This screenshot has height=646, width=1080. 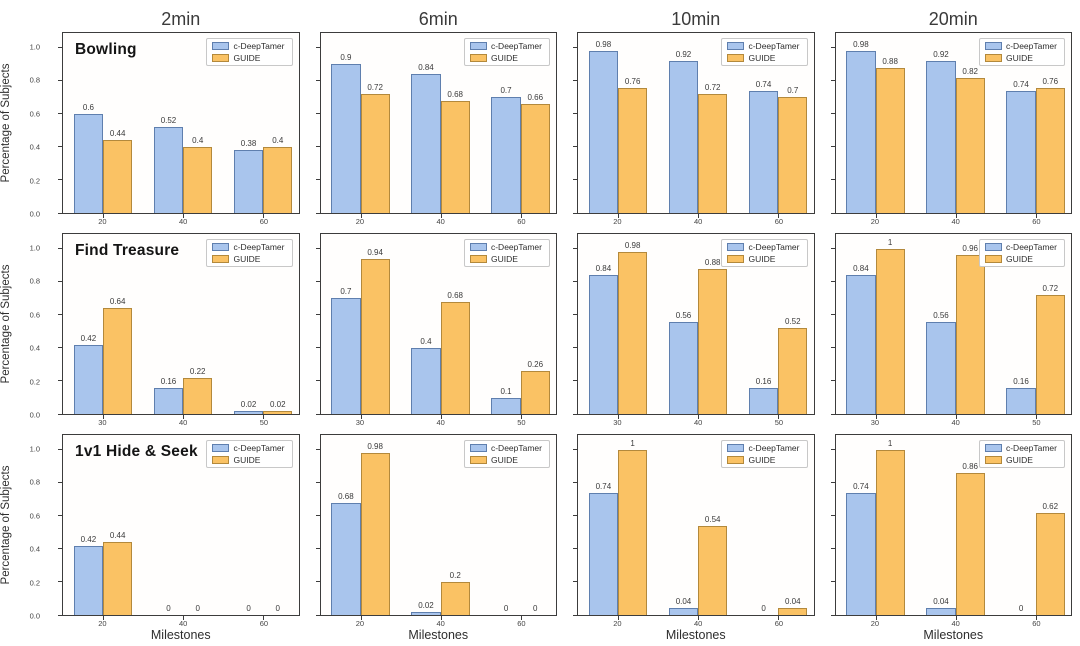 I want to click on x-axis-strip: 20 40 60, so click(x=696, y=223).